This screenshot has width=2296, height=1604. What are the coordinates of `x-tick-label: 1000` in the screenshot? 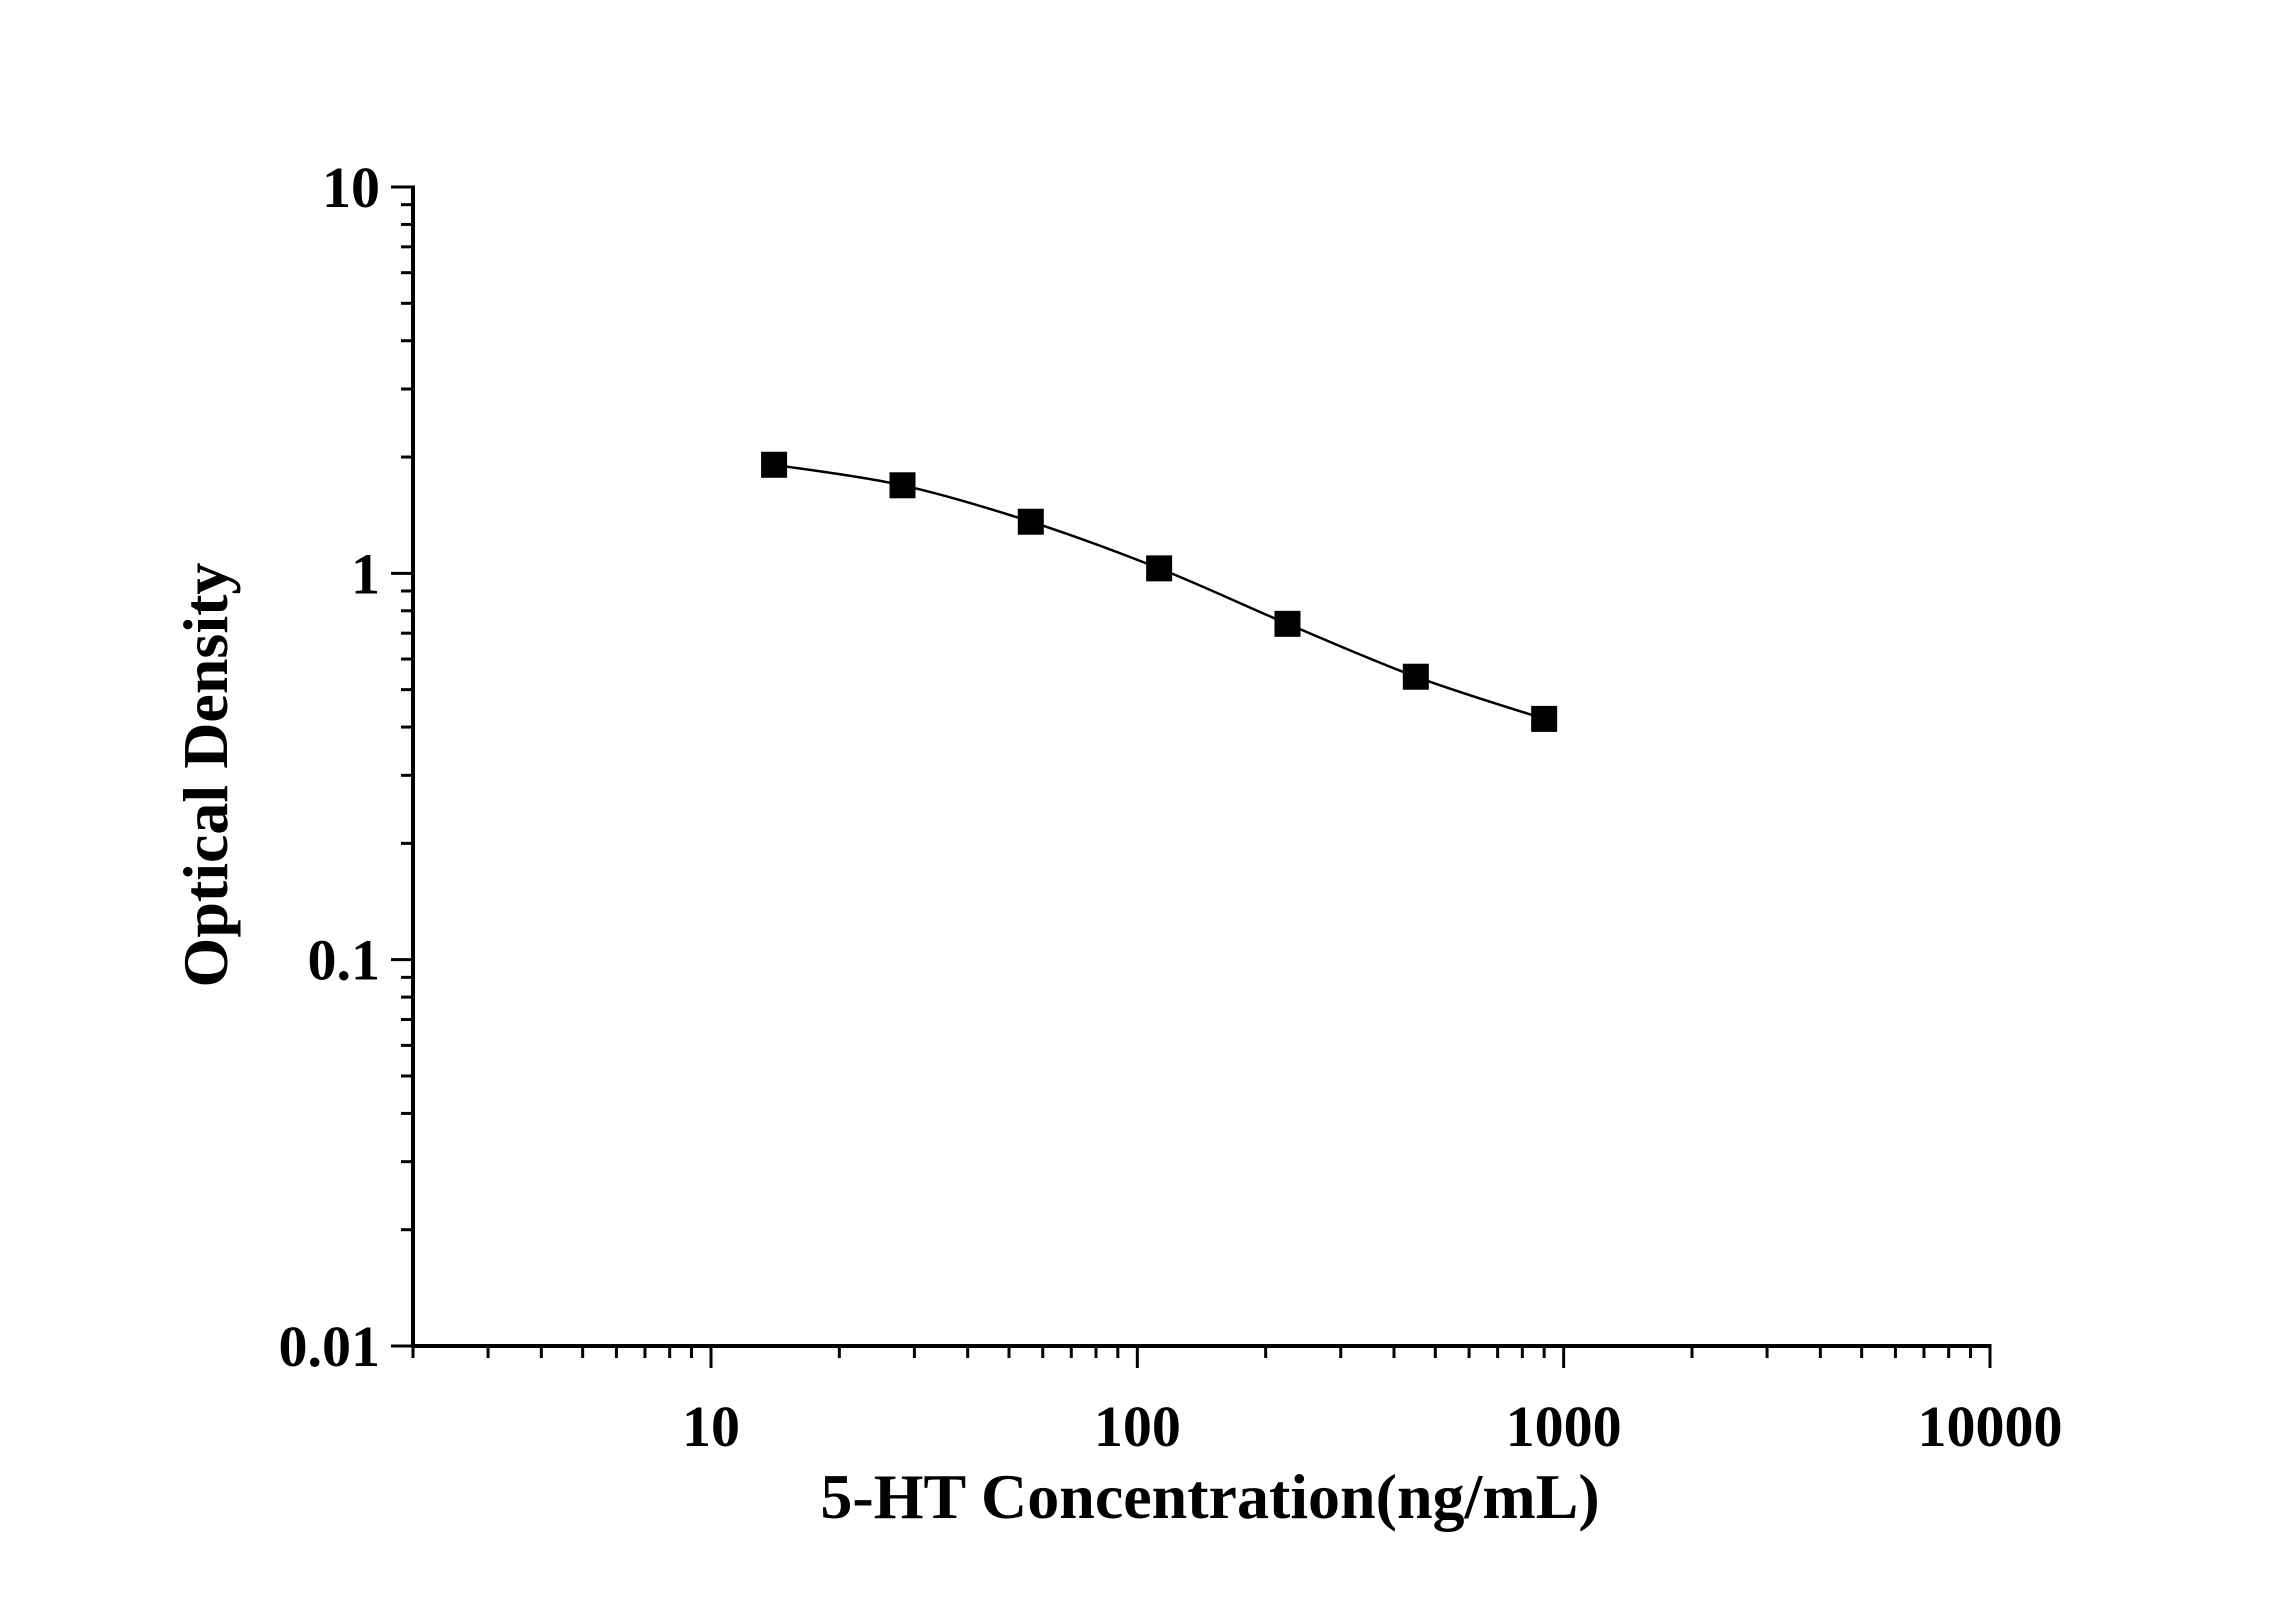 It's located at (1564, 1426).